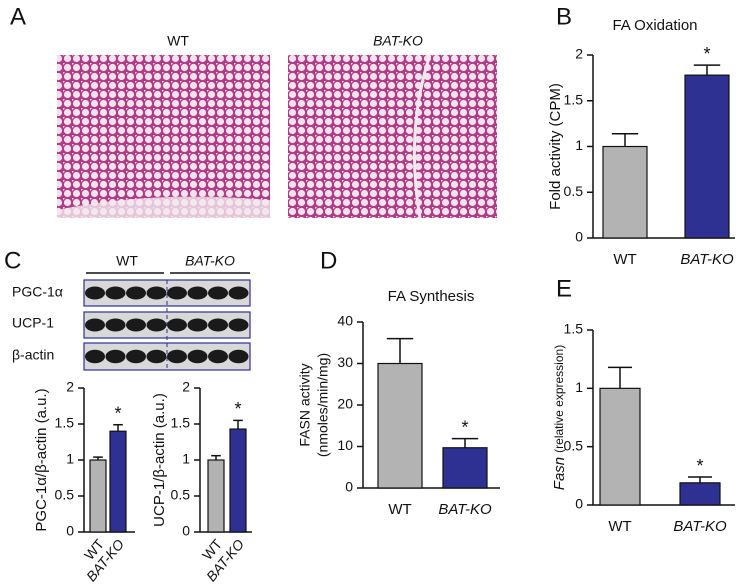  I want to click on blot, so click(167, 325).